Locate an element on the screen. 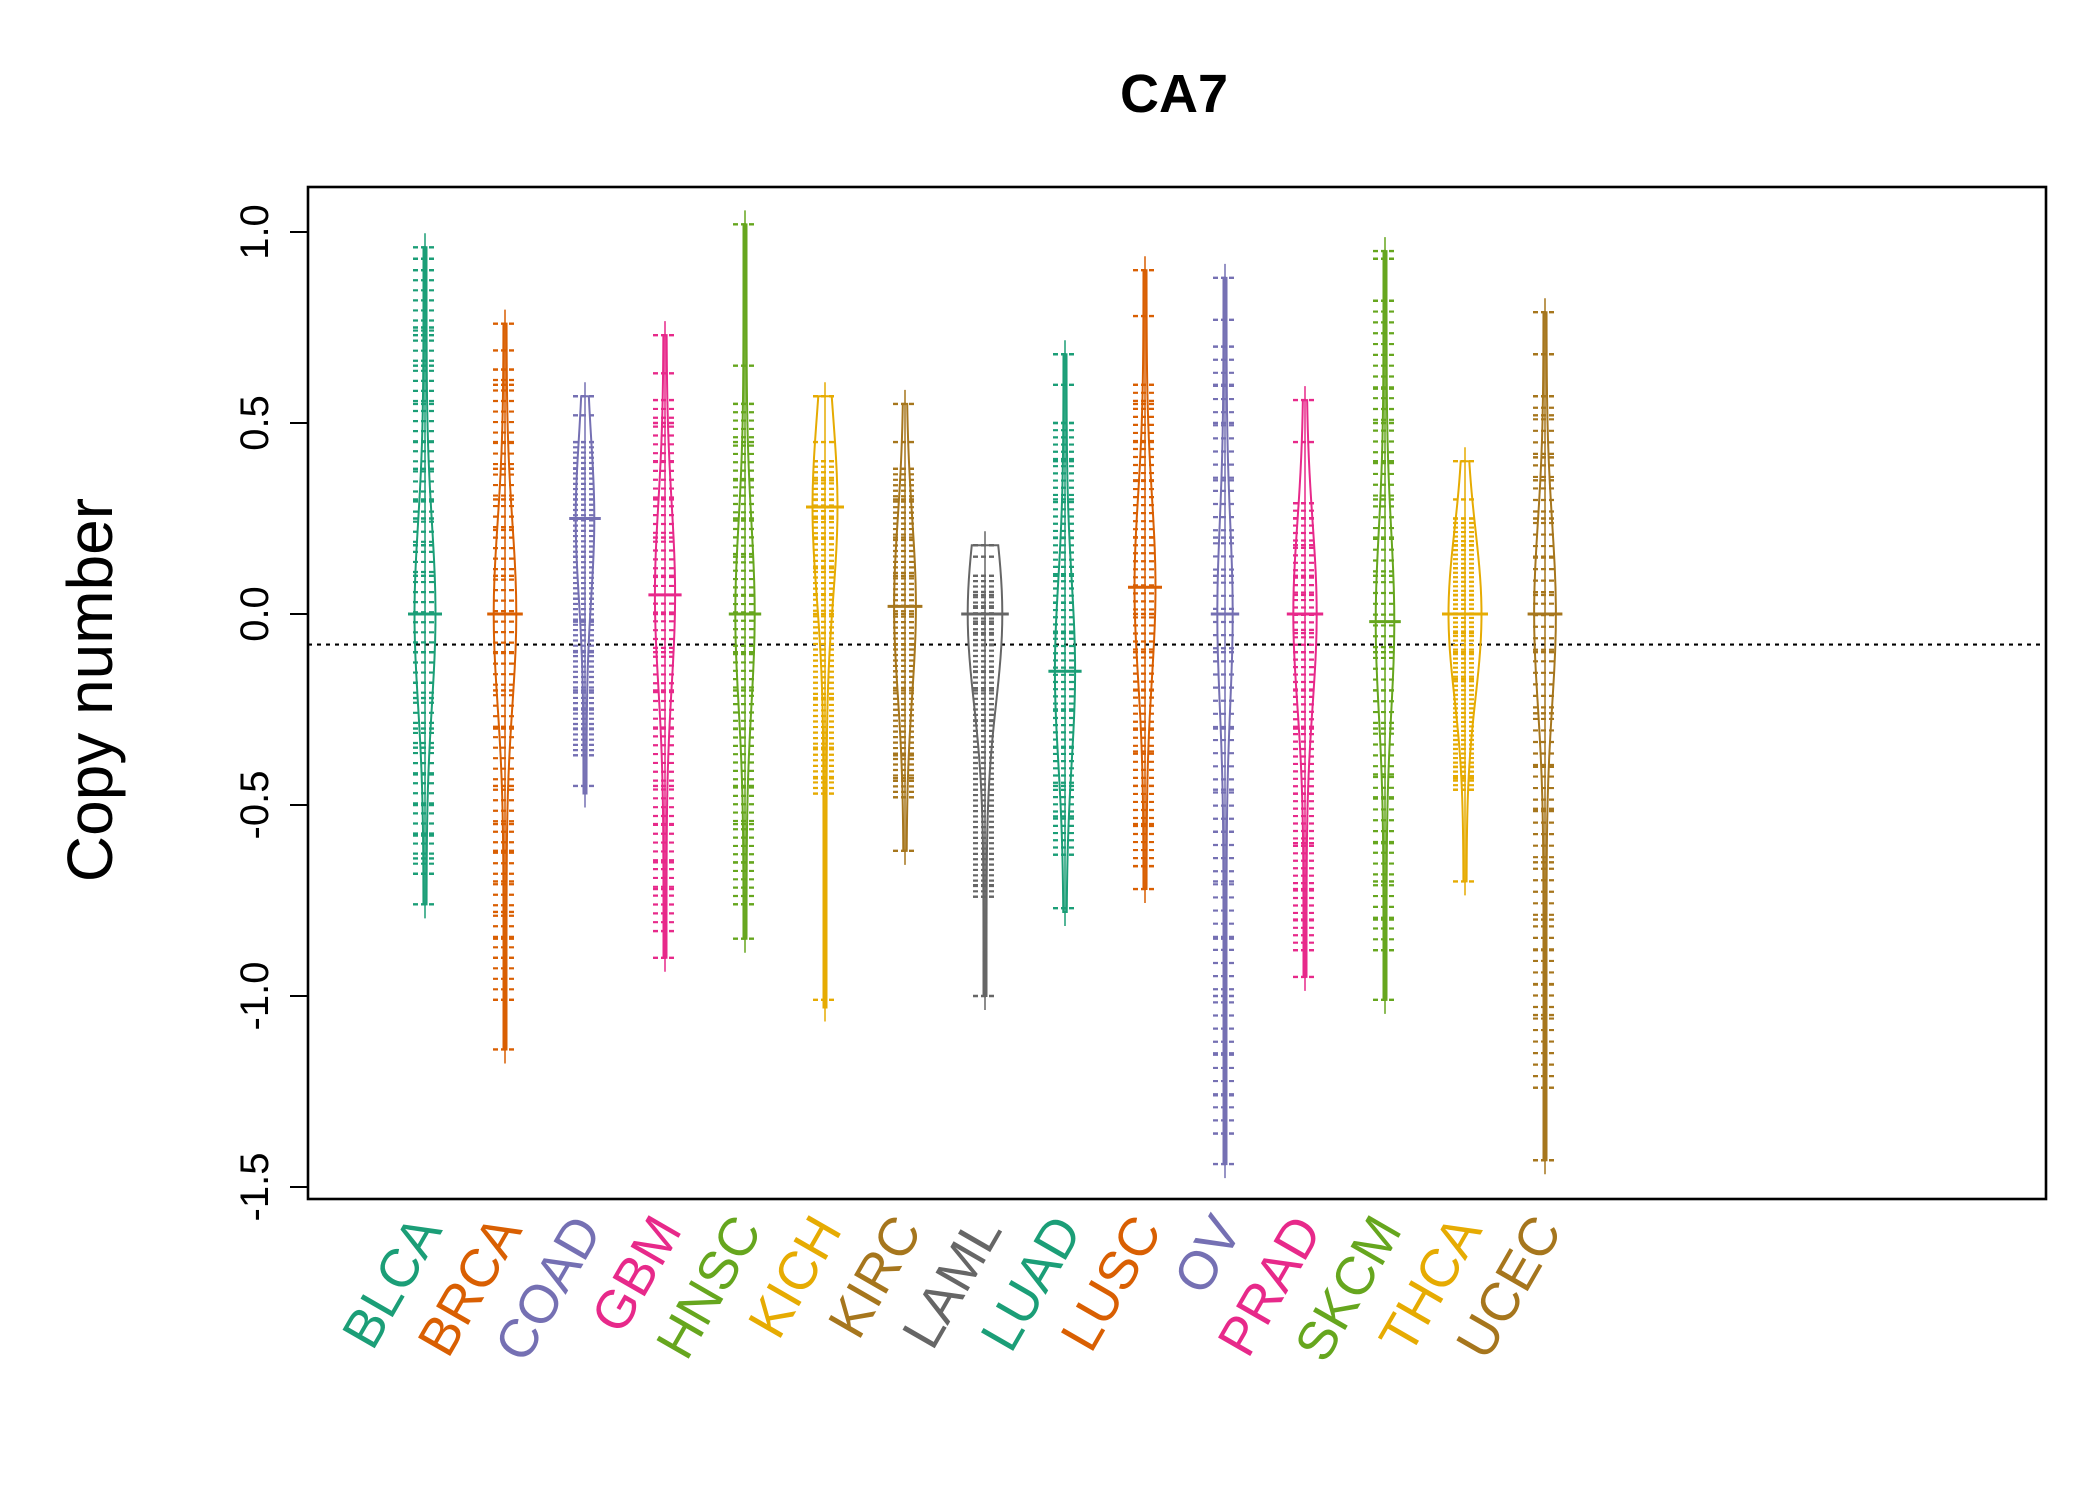 This screenshot has width=2100, height=1500. bean-laml is located at coordinates (985, 770).